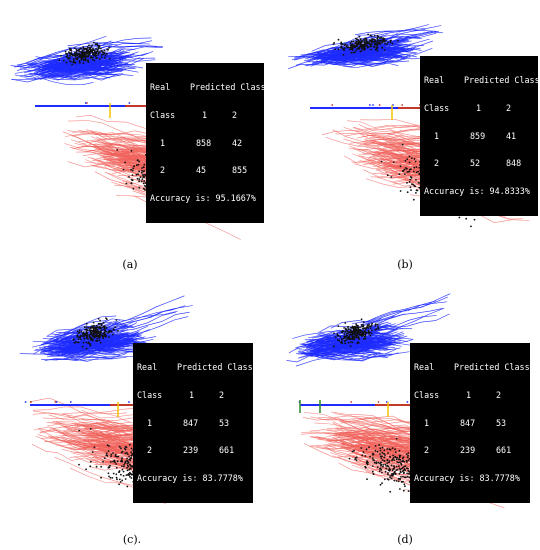 Image resolution: width=540 pixels, height=550 pixels. Describe the element at coordinates (365, 44) in the screenshot. I see `class1-points` at that location.